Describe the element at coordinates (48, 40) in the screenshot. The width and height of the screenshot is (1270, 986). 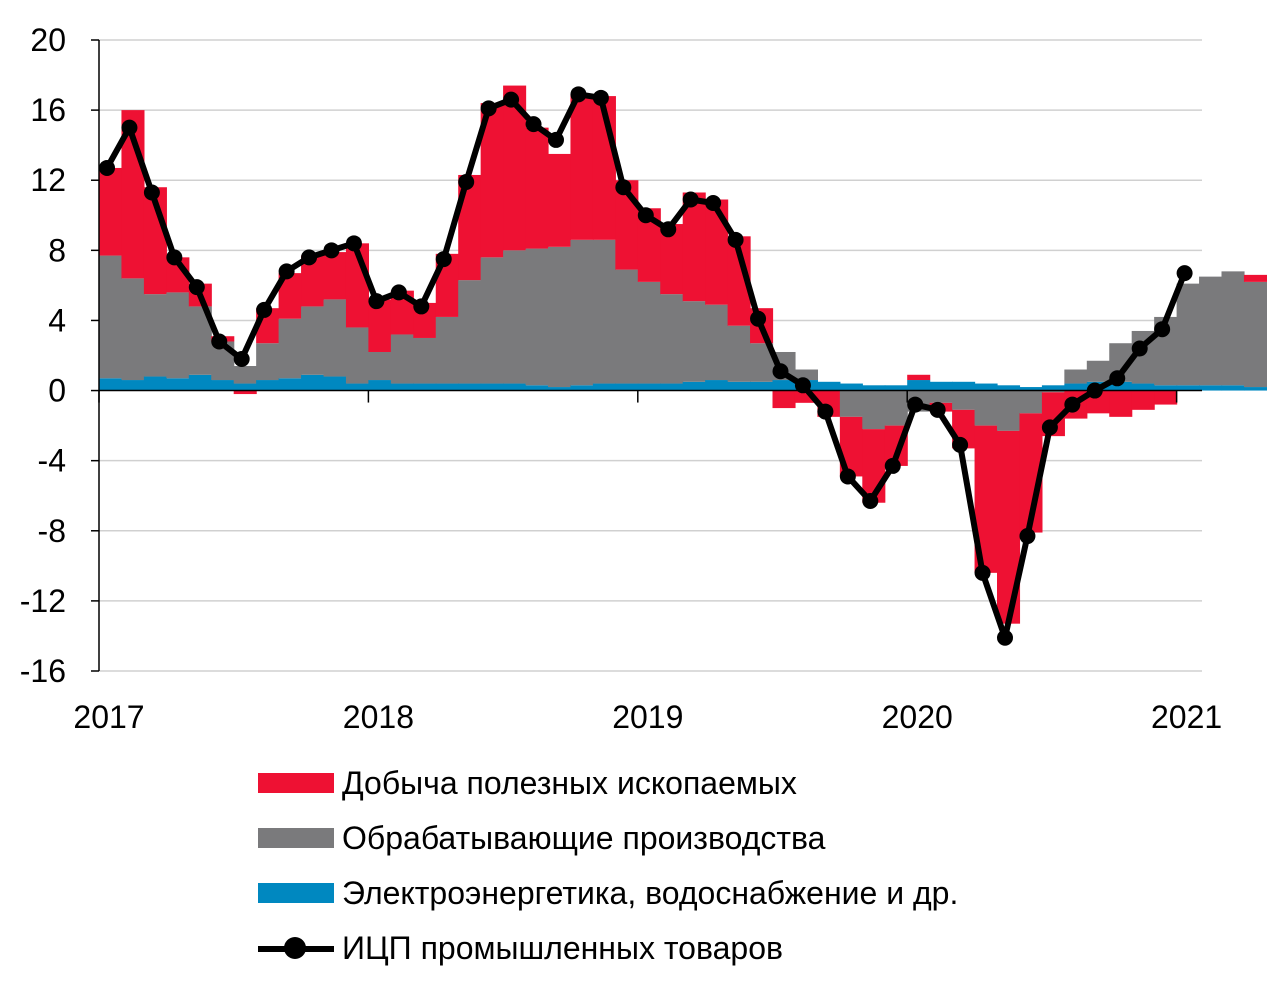
I see `y-tick-label: 20` at that location.